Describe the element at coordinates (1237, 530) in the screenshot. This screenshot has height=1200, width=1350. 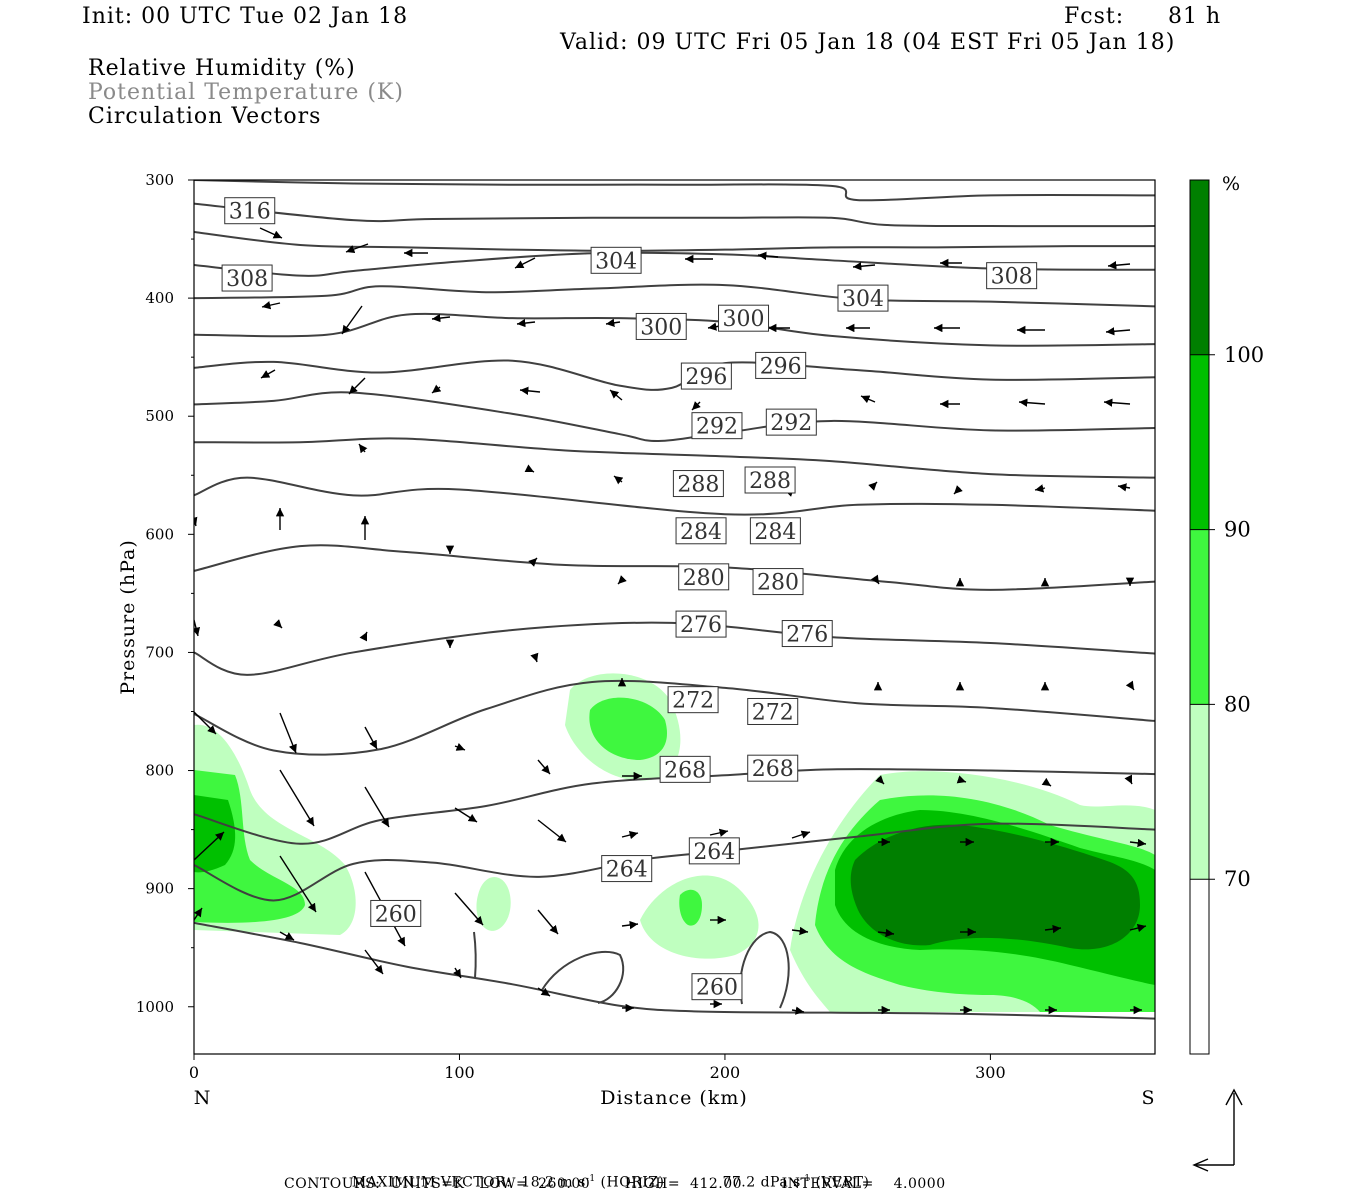
I see `colorbar-level-label: 90` at that location.